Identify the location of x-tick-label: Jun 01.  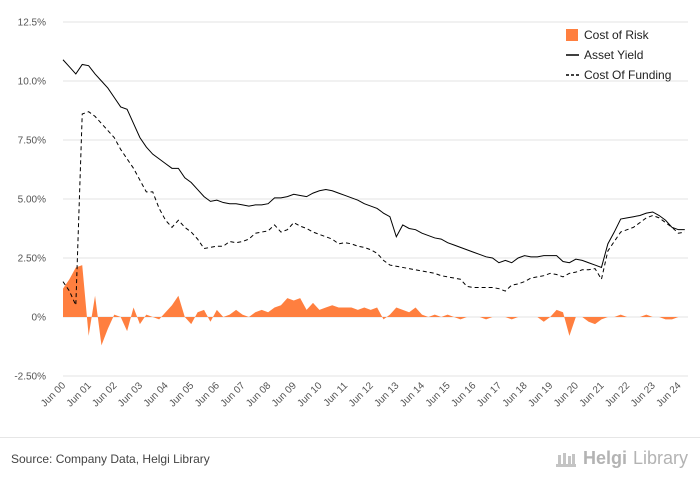
(79, 394).